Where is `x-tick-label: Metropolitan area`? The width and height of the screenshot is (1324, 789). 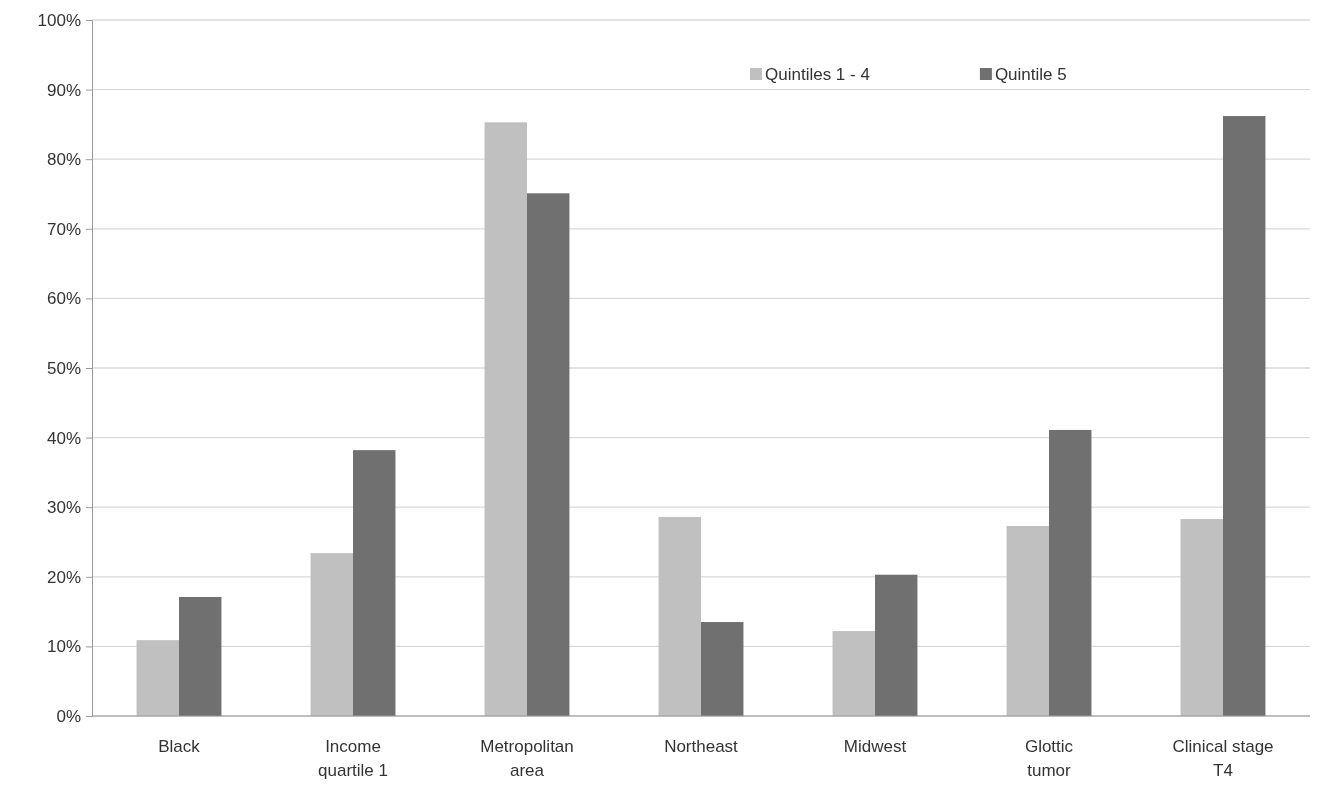
x-tick-label: Metropolitan area is located at coordinates (527, 758).